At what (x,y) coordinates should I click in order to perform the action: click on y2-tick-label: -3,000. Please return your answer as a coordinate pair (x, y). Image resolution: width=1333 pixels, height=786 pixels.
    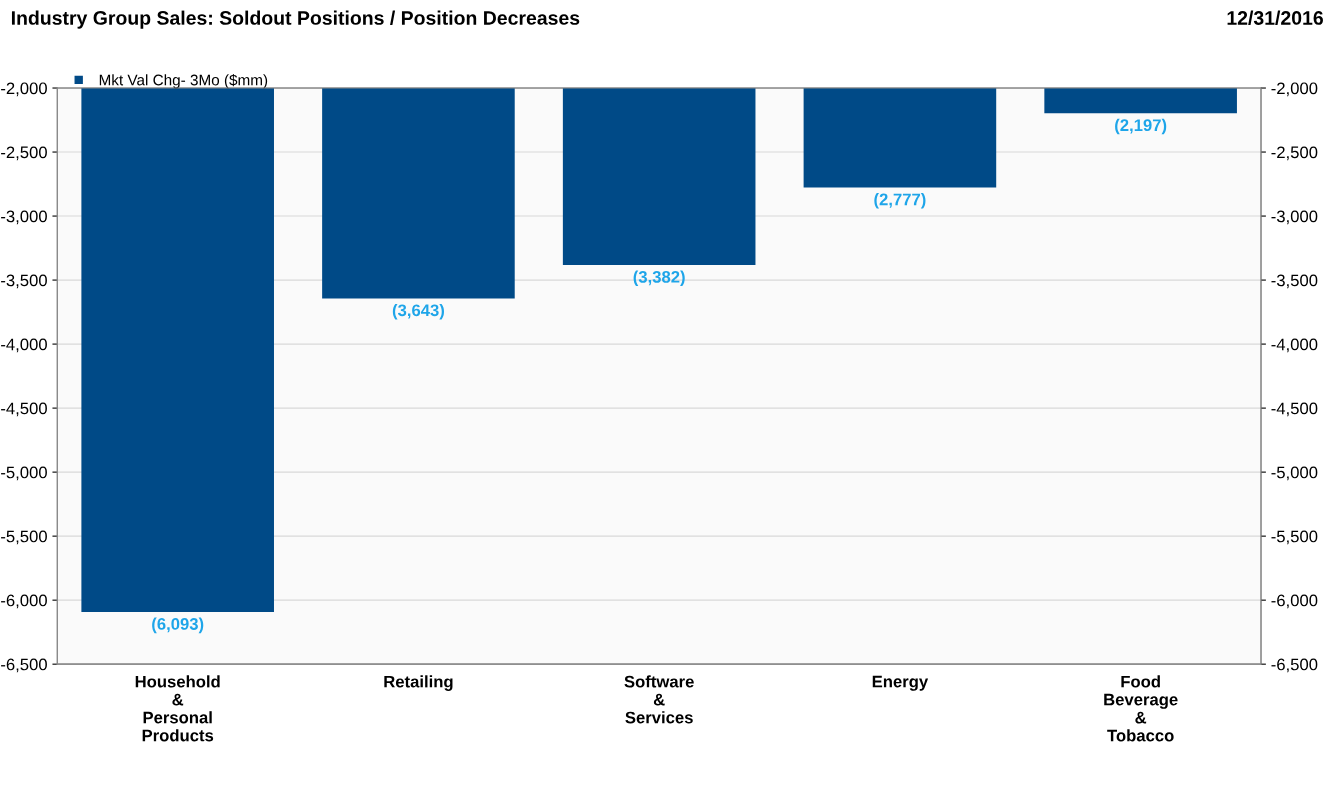
    Looking at the image, I should click on (1294, 217).